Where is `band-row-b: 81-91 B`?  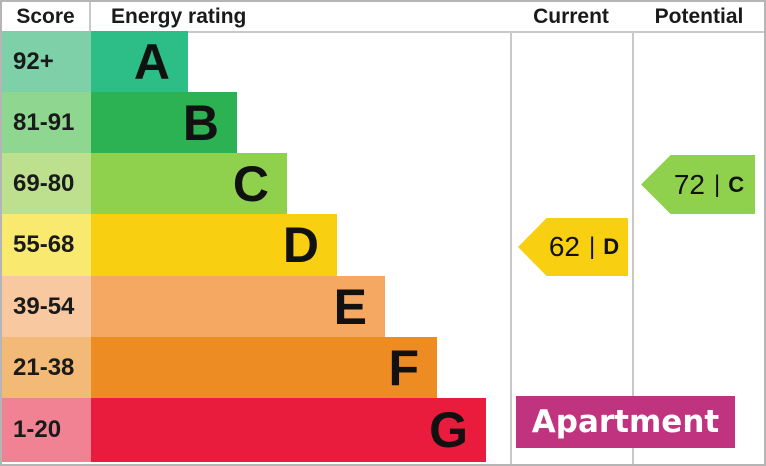
band-row-b: 81-91 B is located at coordinates (256, 122).